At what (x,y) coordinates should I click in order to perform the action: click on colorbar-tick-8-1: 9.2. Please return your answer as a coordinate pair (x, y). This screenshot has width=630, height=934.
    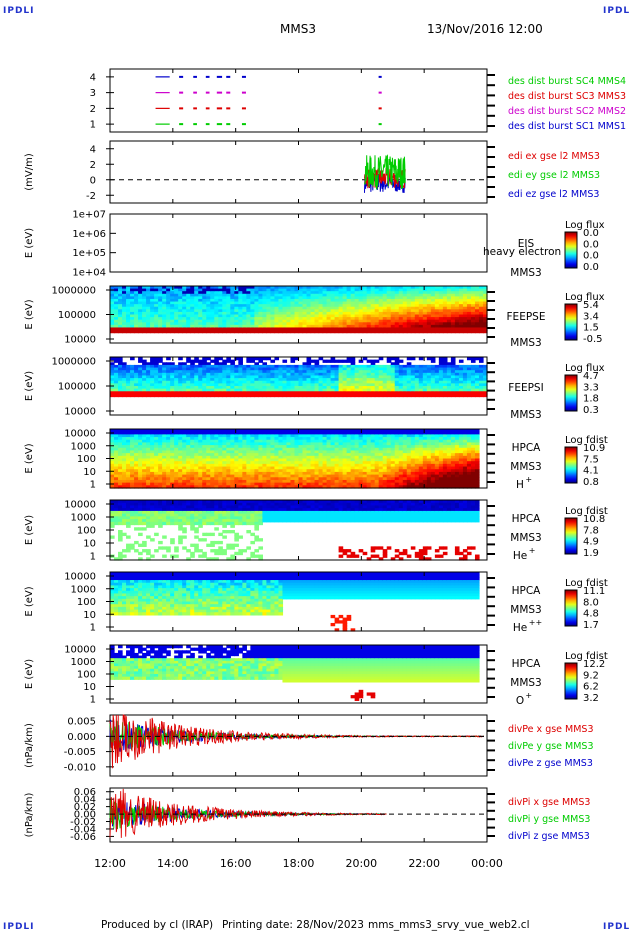
    Looking at the image, I should click on (591, 675).